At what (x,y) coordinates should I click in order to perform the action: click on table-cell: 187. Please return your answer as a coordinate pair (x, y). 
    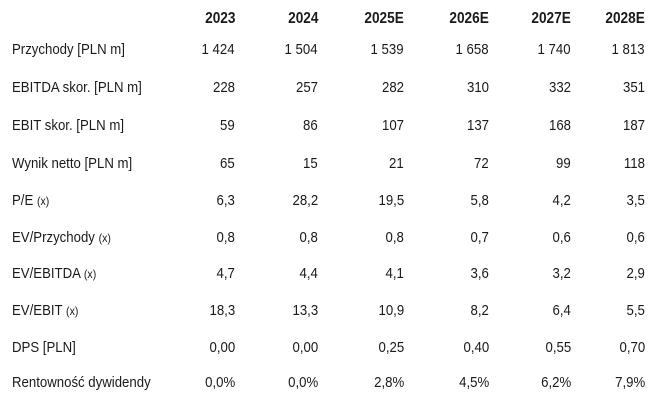
    Looking at the image, I should click on (633, 125).